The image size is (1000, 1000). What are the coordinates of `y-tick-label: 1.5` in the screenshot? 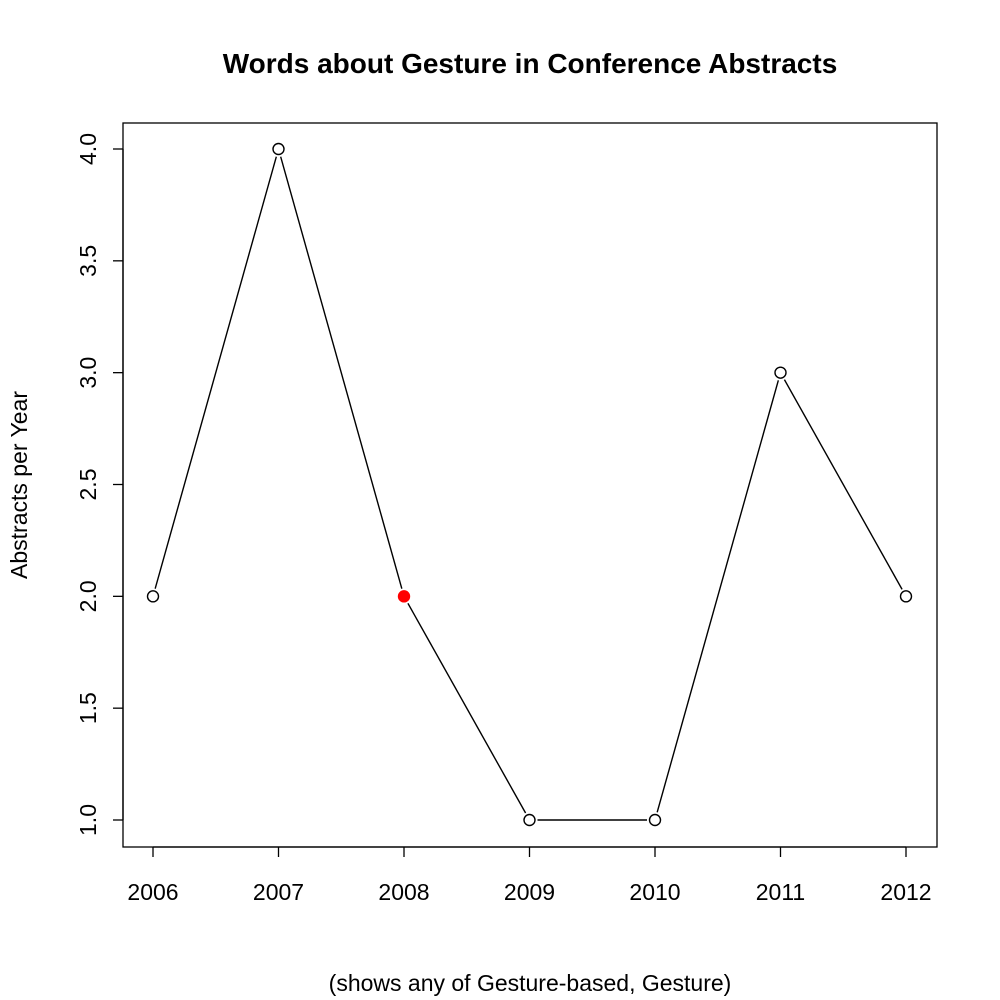 It's located at (88, 708).